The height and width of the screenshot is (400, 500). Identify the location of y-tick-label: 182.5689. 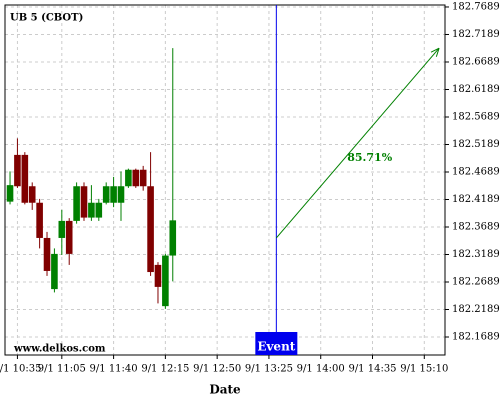
(476, 116).